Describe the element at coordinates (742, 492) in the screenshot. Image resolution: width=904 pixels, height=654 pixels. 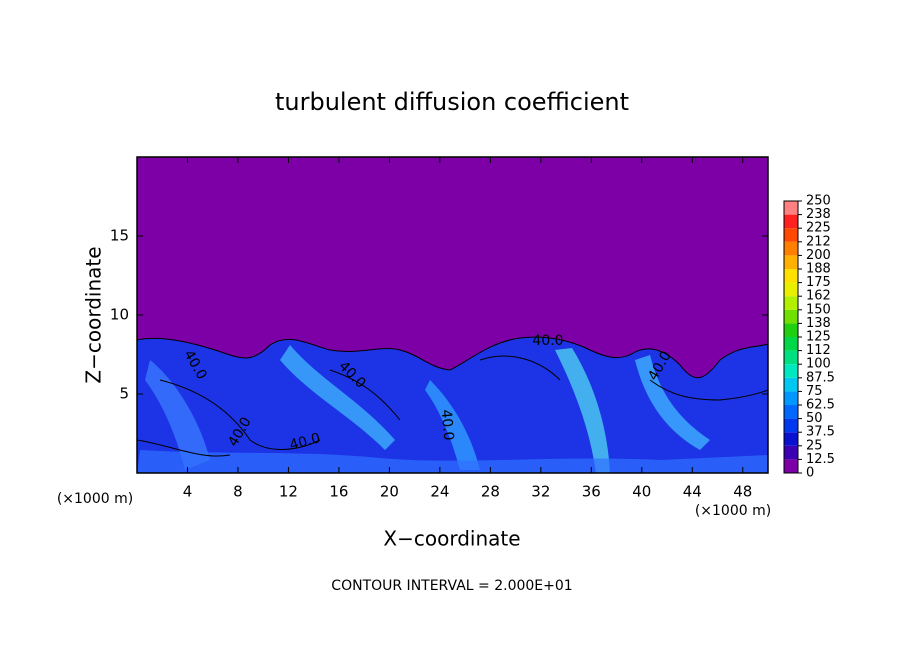
I see `x-tick-label: 48` at that location.